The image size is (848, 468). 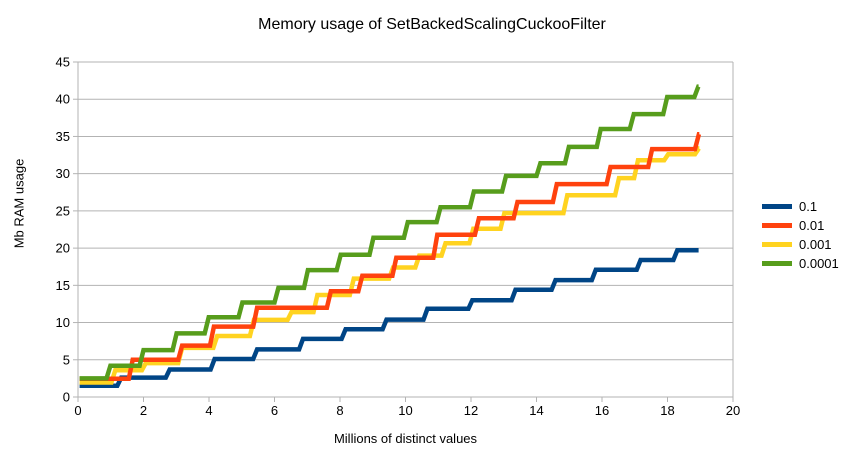 I want to click on legend: 0.1 0.01 0.001 0.0001, so click(x=800, y=235).